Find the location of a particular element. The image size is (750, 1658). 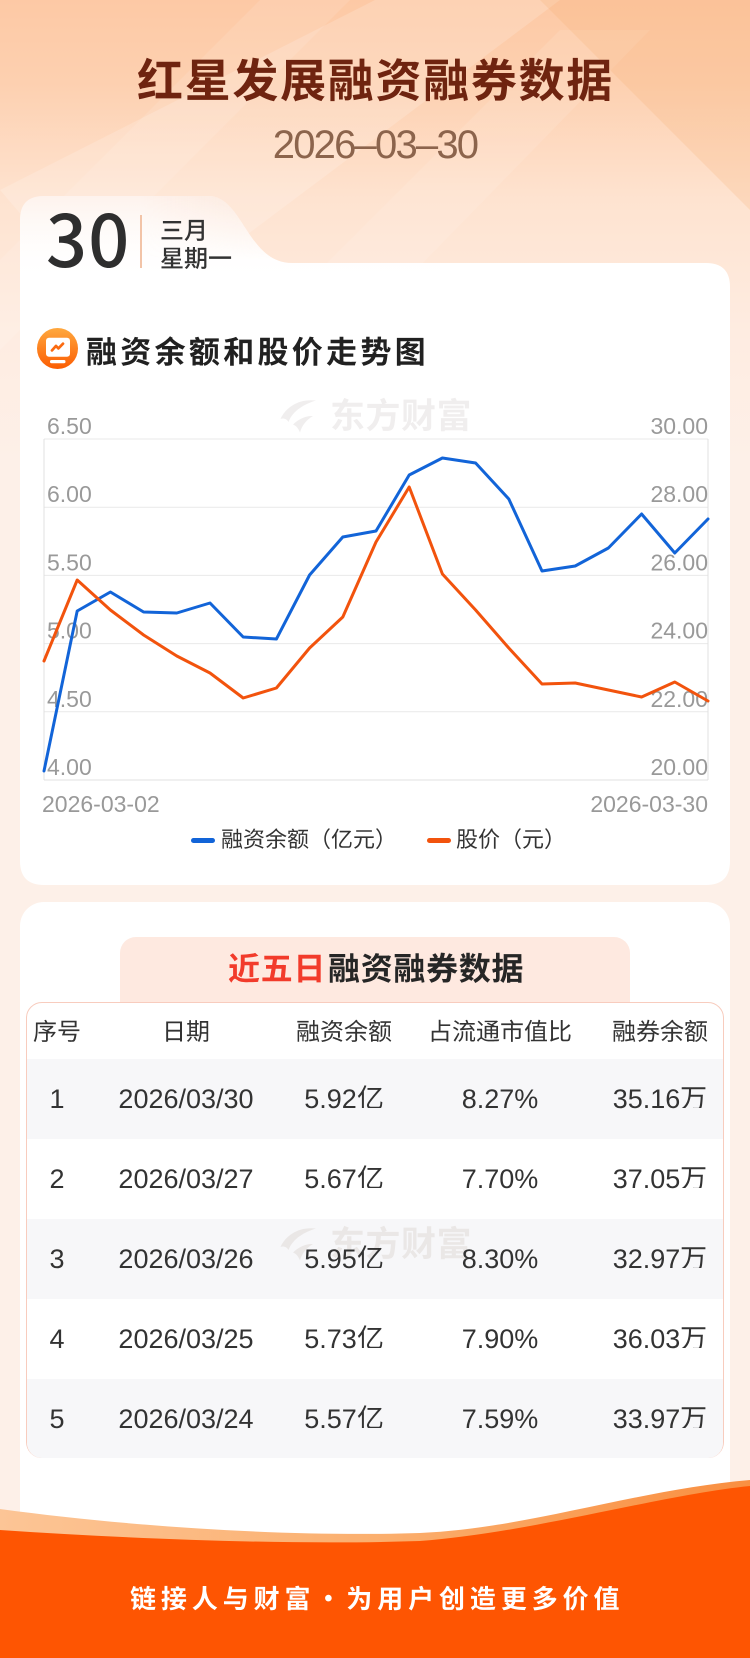

svg-text: 6.00 is located at coordinates (69, 494).